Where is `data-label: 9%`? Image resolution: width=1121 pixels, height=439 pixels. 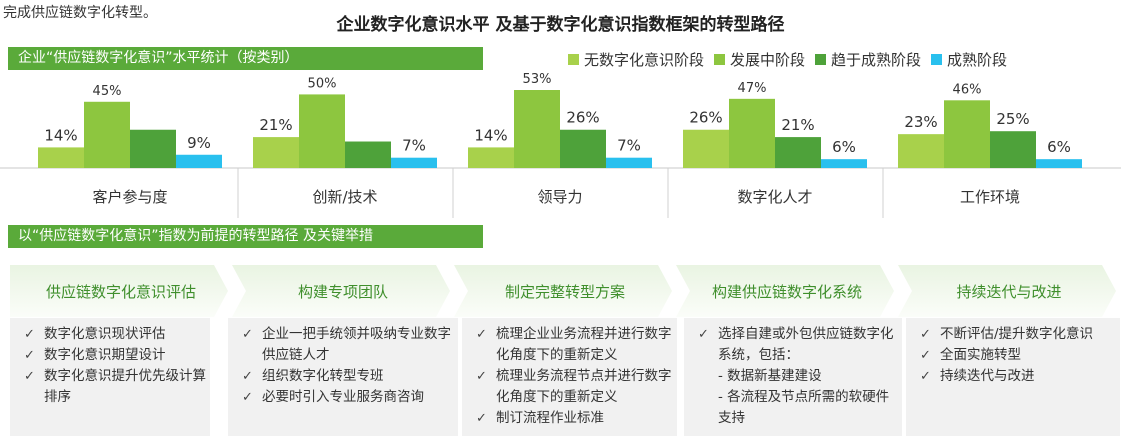 data-label: 9% is located at coordinates (199, 143).